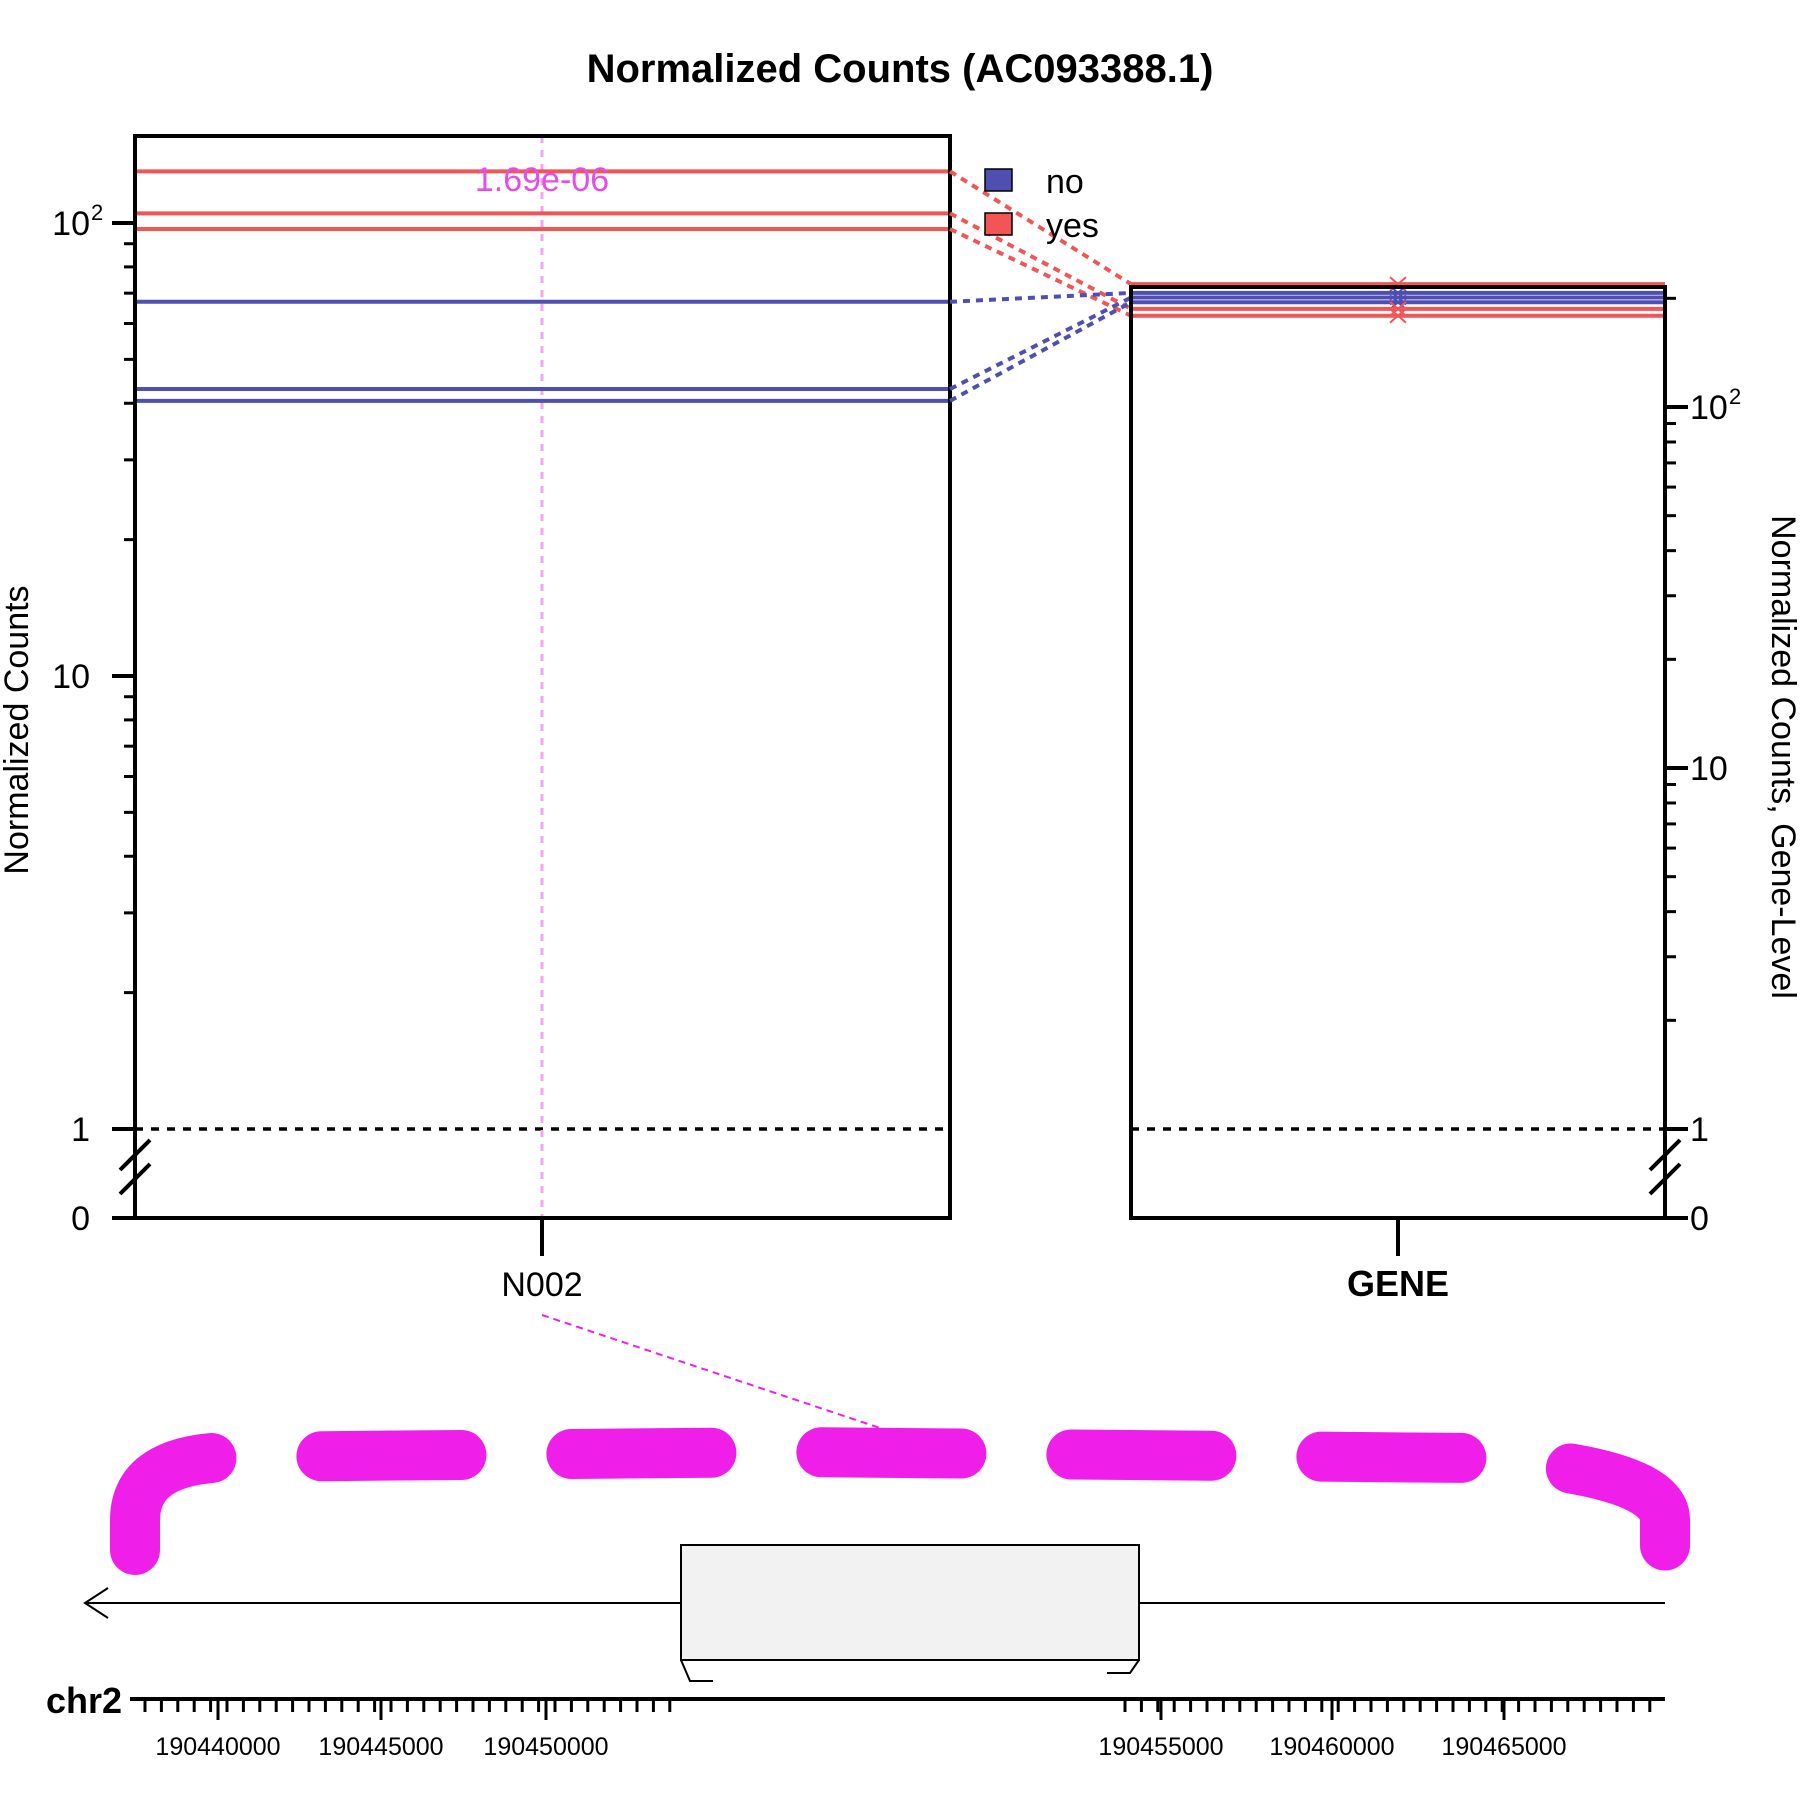 The width and height of the screenshot is (1800, 1800). I want to click on chromosome-label: chr2, so click(84, 1700).